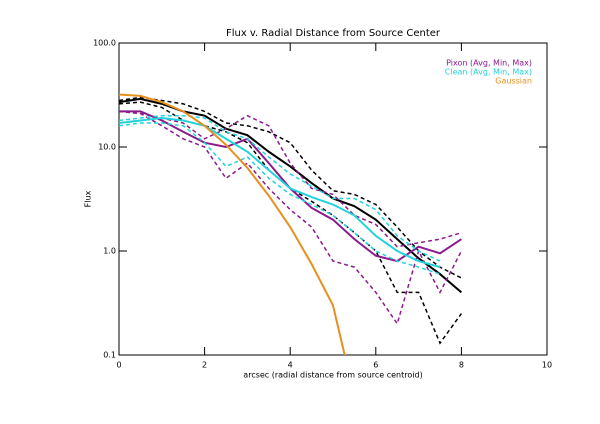 This screenshot has width=600, height=424. I want to click on y-tick-label: 100.0, so click(104, 43).